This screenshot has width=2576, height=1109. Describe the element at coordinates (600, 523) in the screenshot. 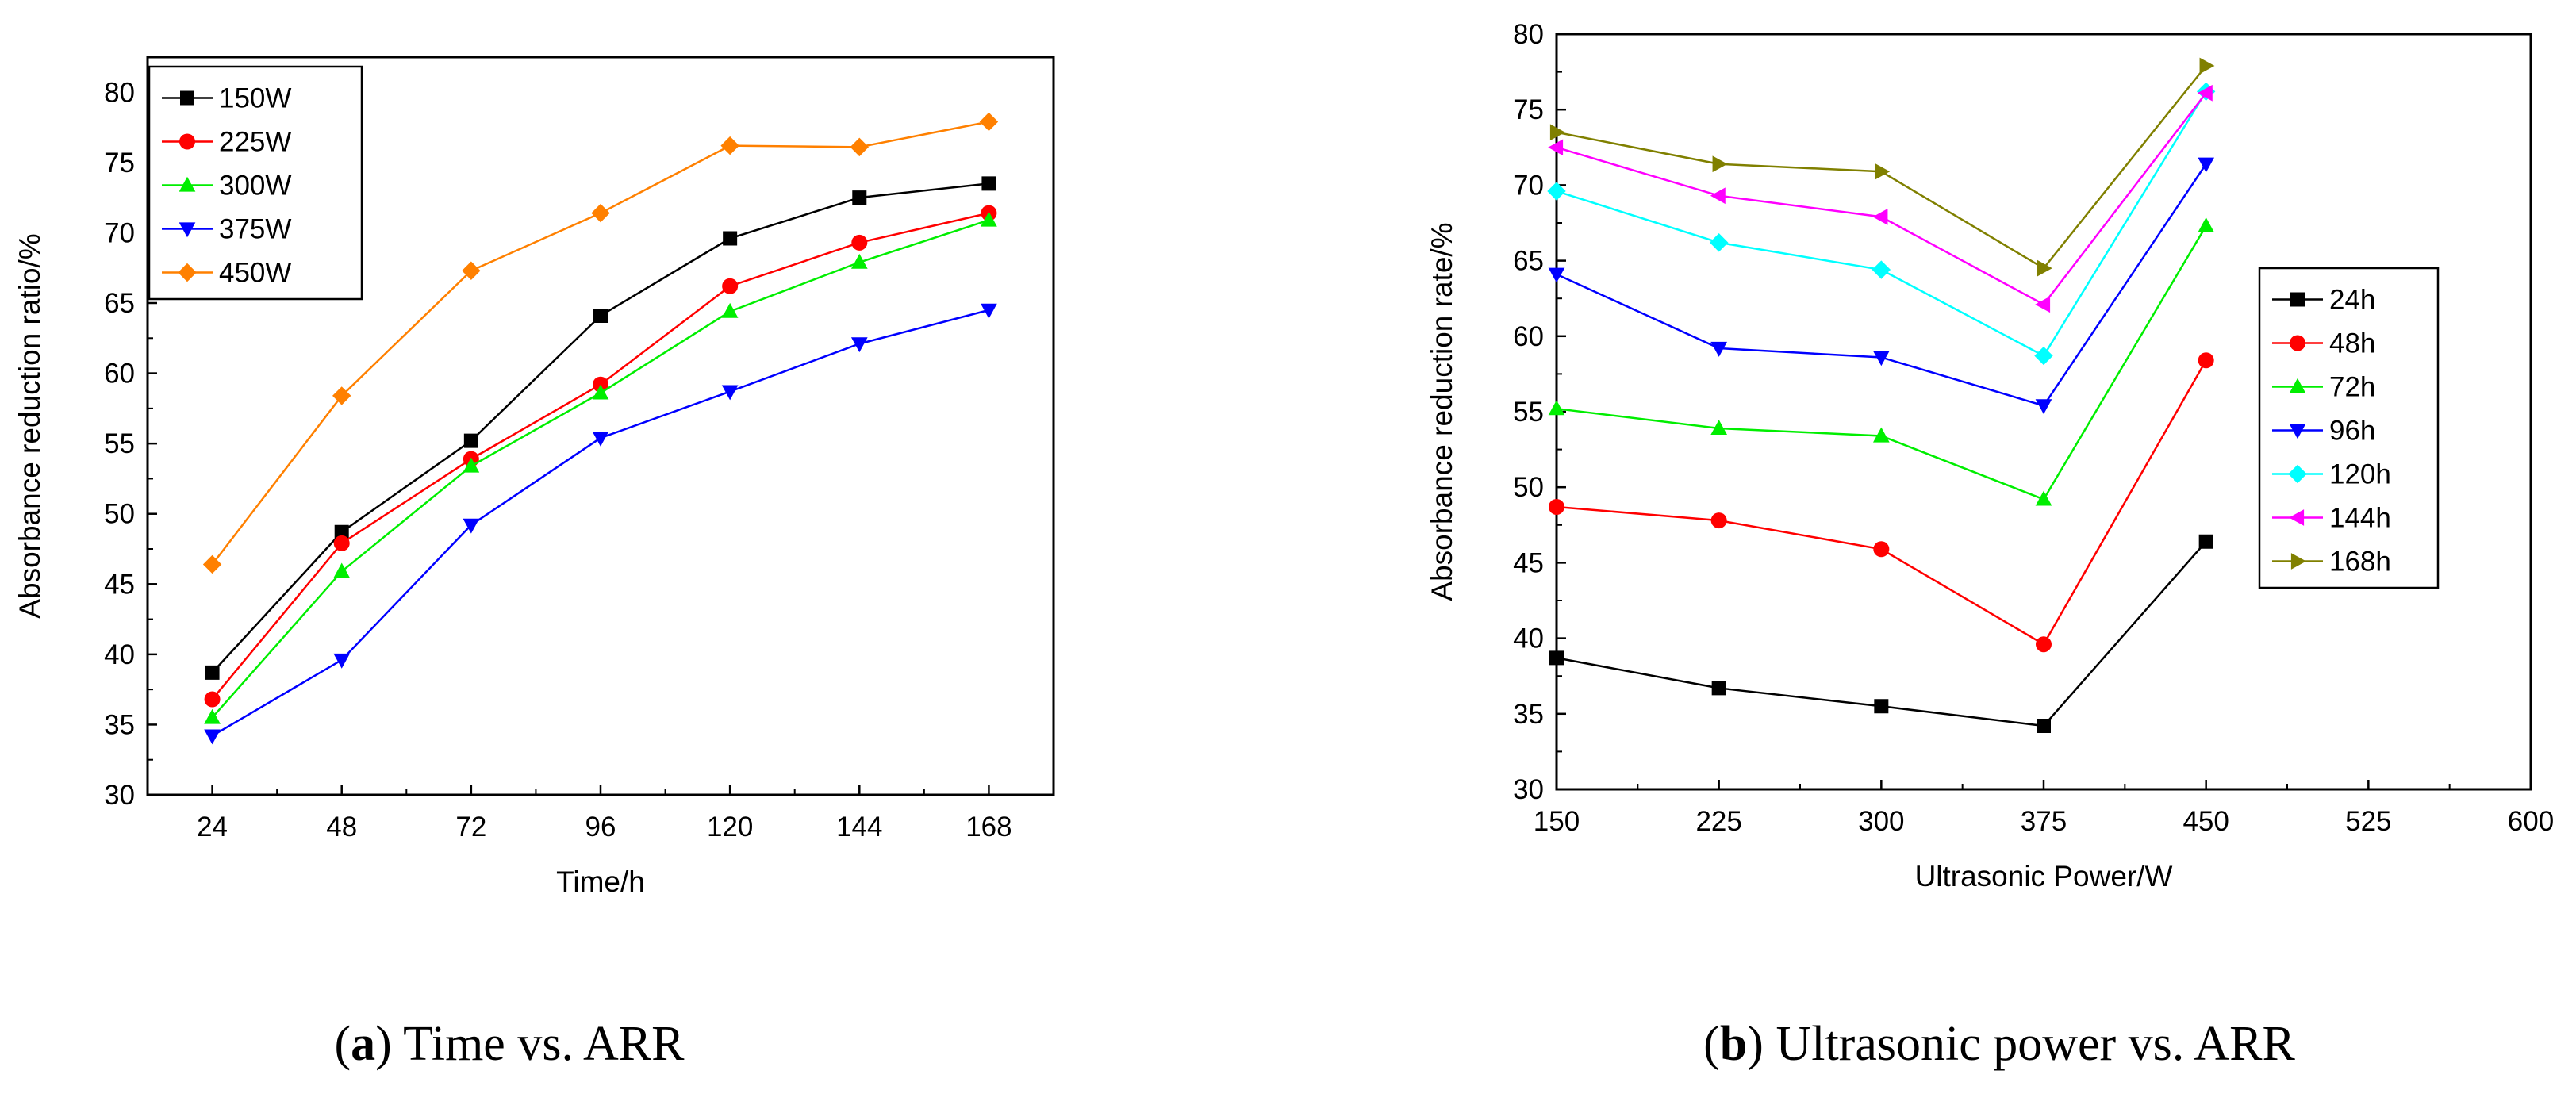

I see `series-line-375W` at that location.